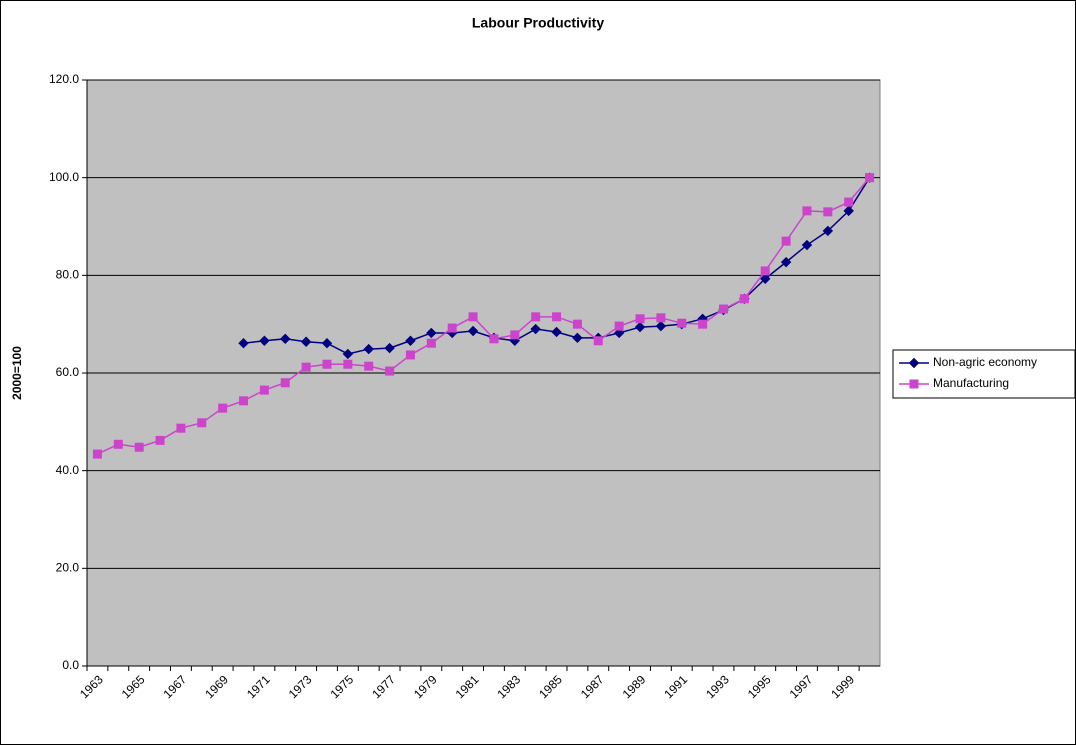 The width and height of the screenshot is (1076, 745). I want to click on y-tick-label: 20.0, so click(68, 568).